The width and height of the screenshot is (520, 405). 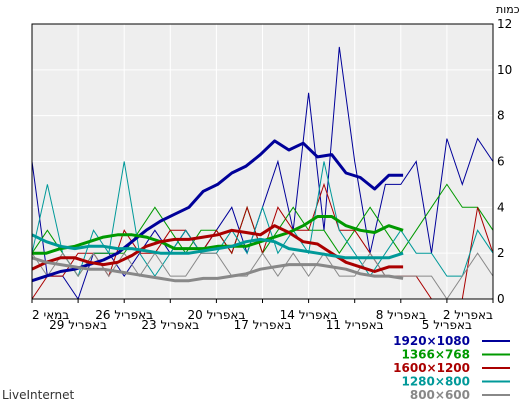 What do you see at coordinates (435, 355) in the screenshot?
I see `legend-label: 1366×768` at bounding box center [435, 355].